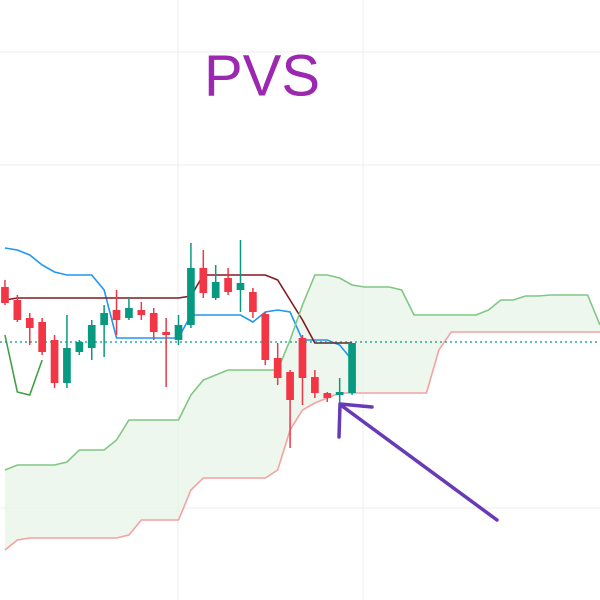  What do you see at coordinates (262, 75) in the screenshot?
I see `chart-title: PVS` at bounding box center [262, 75].